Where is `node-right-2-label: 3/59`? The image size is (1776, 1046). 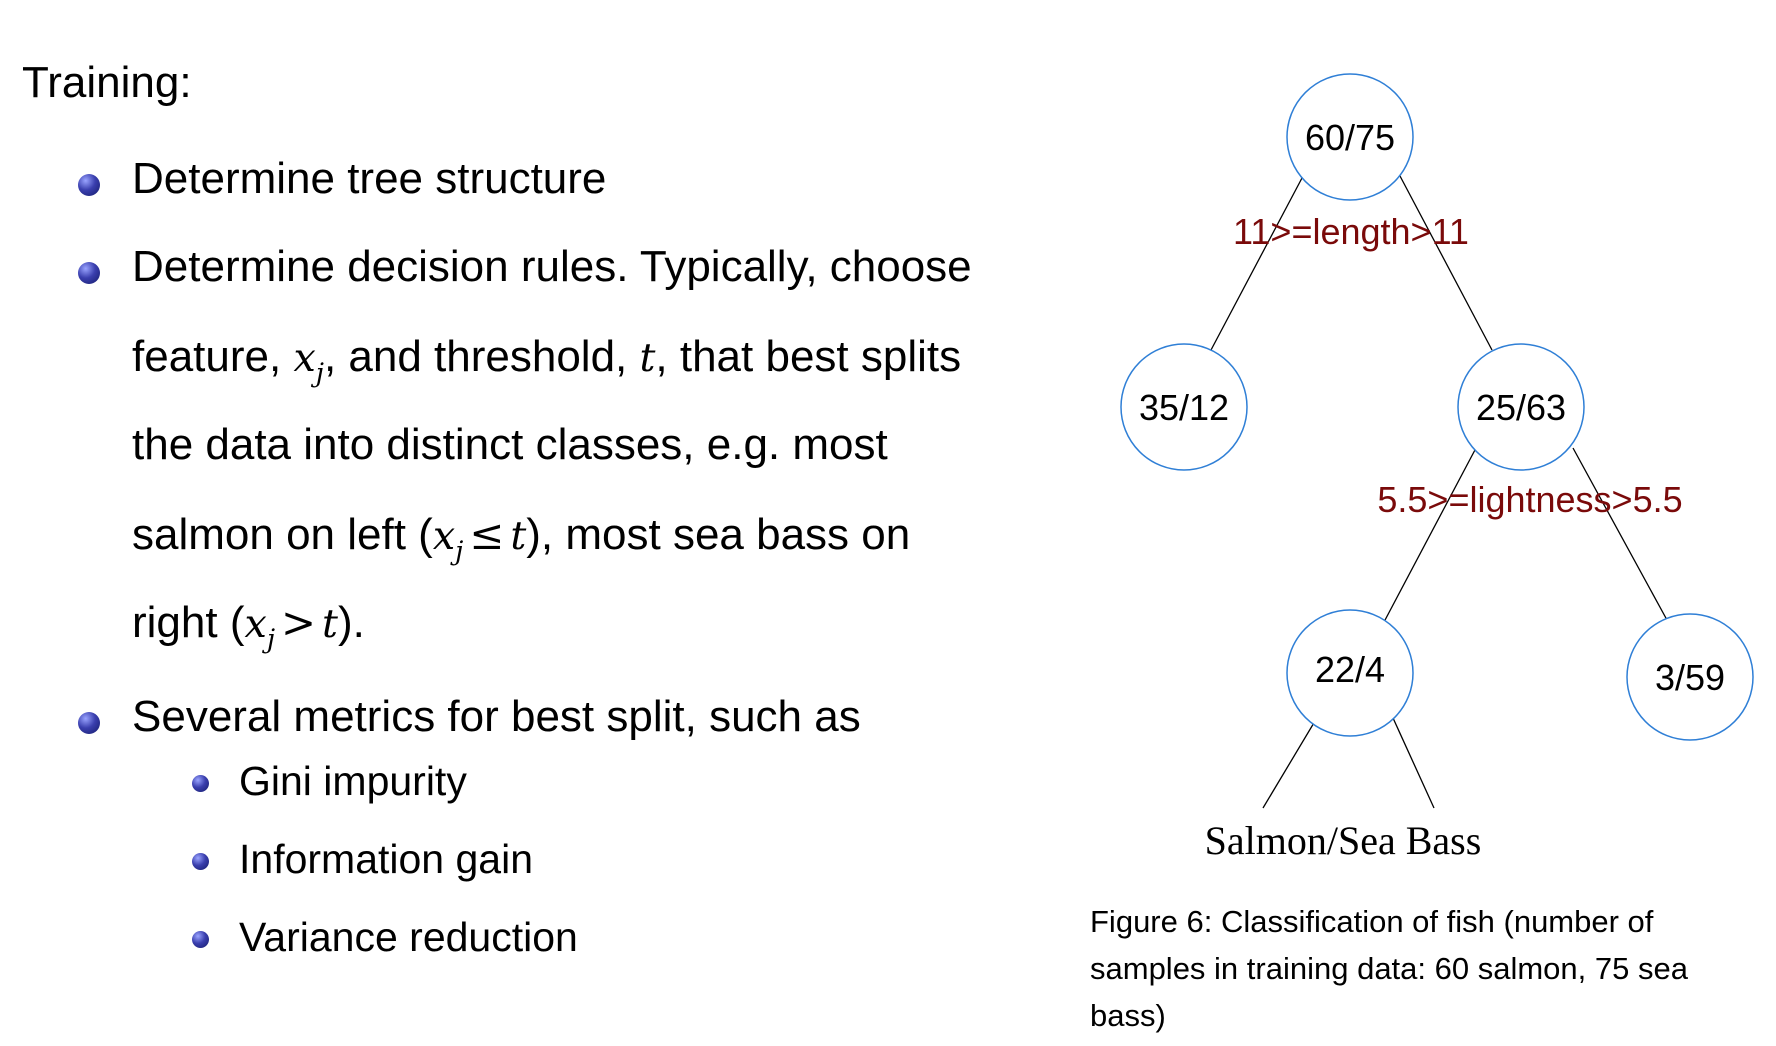 node-right-2-label: 3/59 is located at coordinates (1690, 677).